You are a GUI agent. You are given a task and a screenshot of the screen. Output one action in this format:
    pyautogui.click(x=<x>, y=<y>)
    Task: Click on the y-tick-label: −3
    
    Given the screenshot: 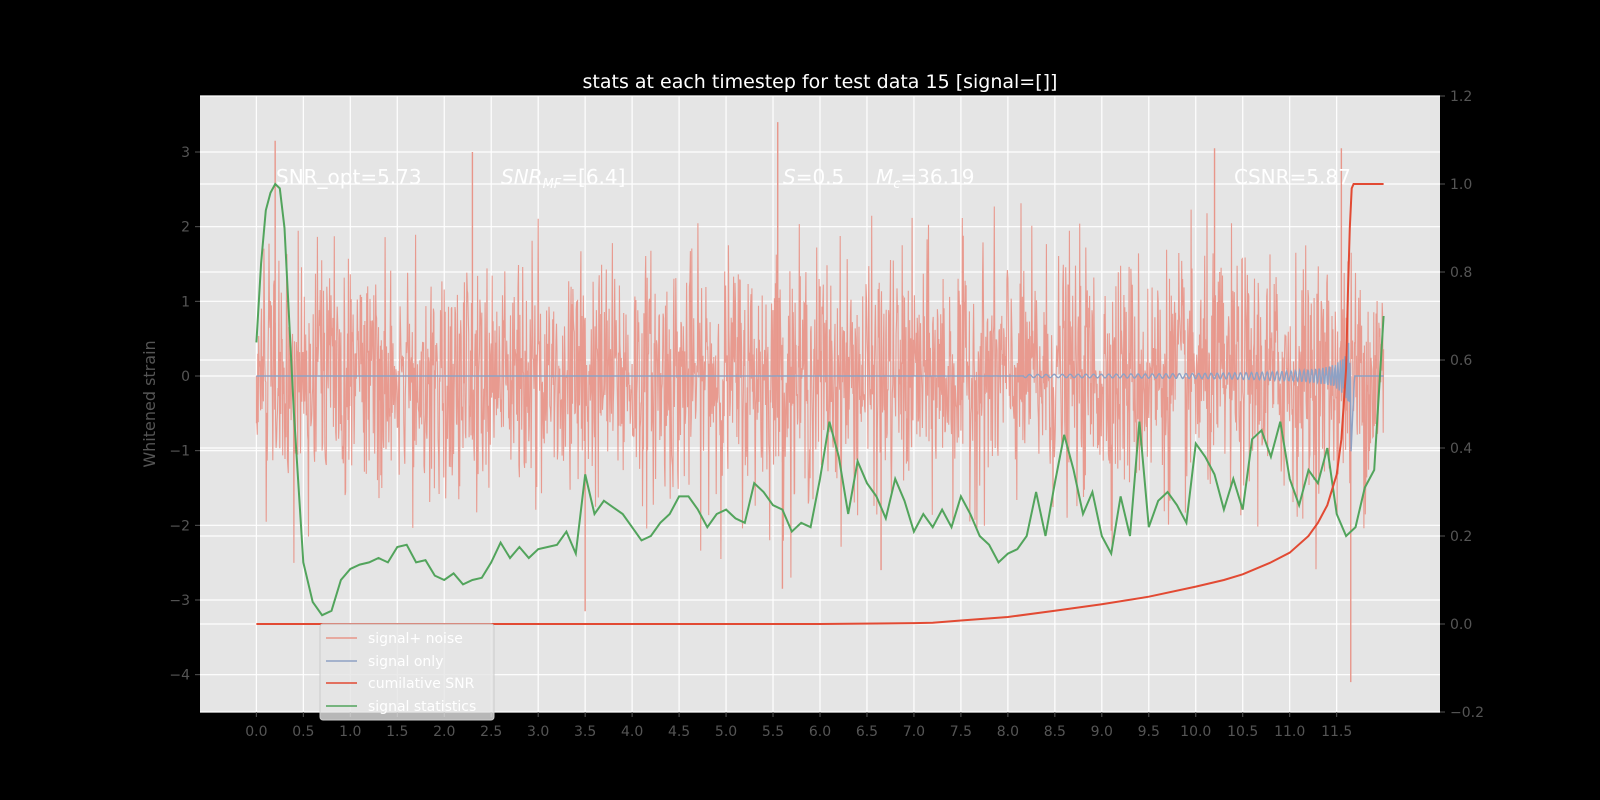 What is the action you would take?
    pyautogui.click(x=179, y=601)
    